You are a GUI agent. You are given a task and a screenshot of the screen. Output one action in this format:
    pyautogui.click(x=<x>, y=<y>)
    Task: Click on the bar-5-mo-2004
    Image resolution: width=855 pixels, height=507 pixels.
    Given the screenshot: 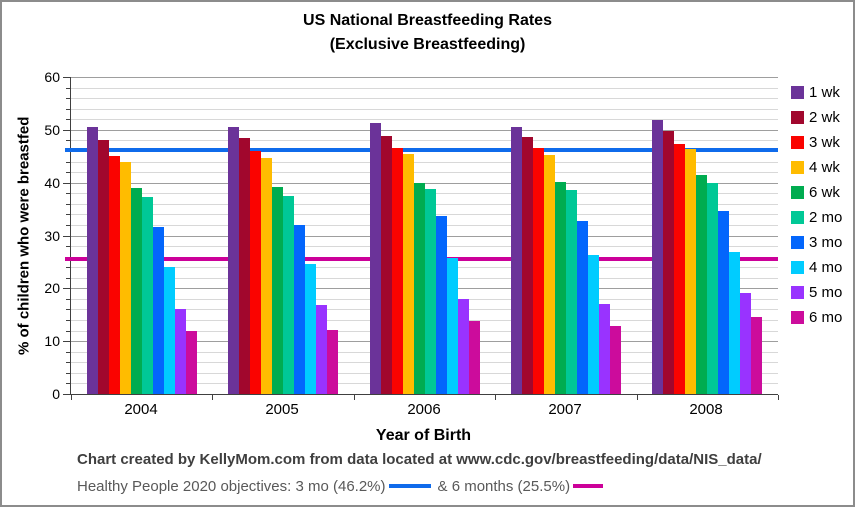 What is the action you would take?
    pyautogui.click(x=180, y=351)
    